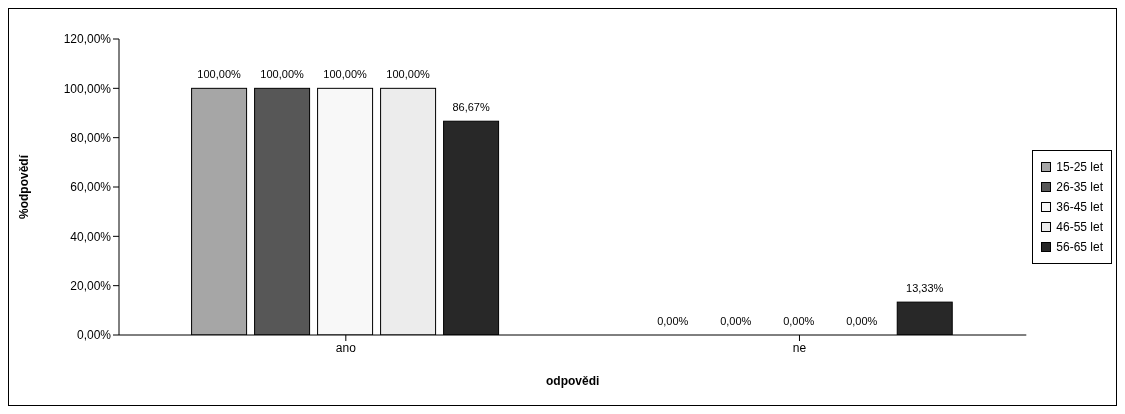  What do you see at coordinates (471, 107) in the screenshot?
I see `text: 86,67%` at bounding box center [471, 107].